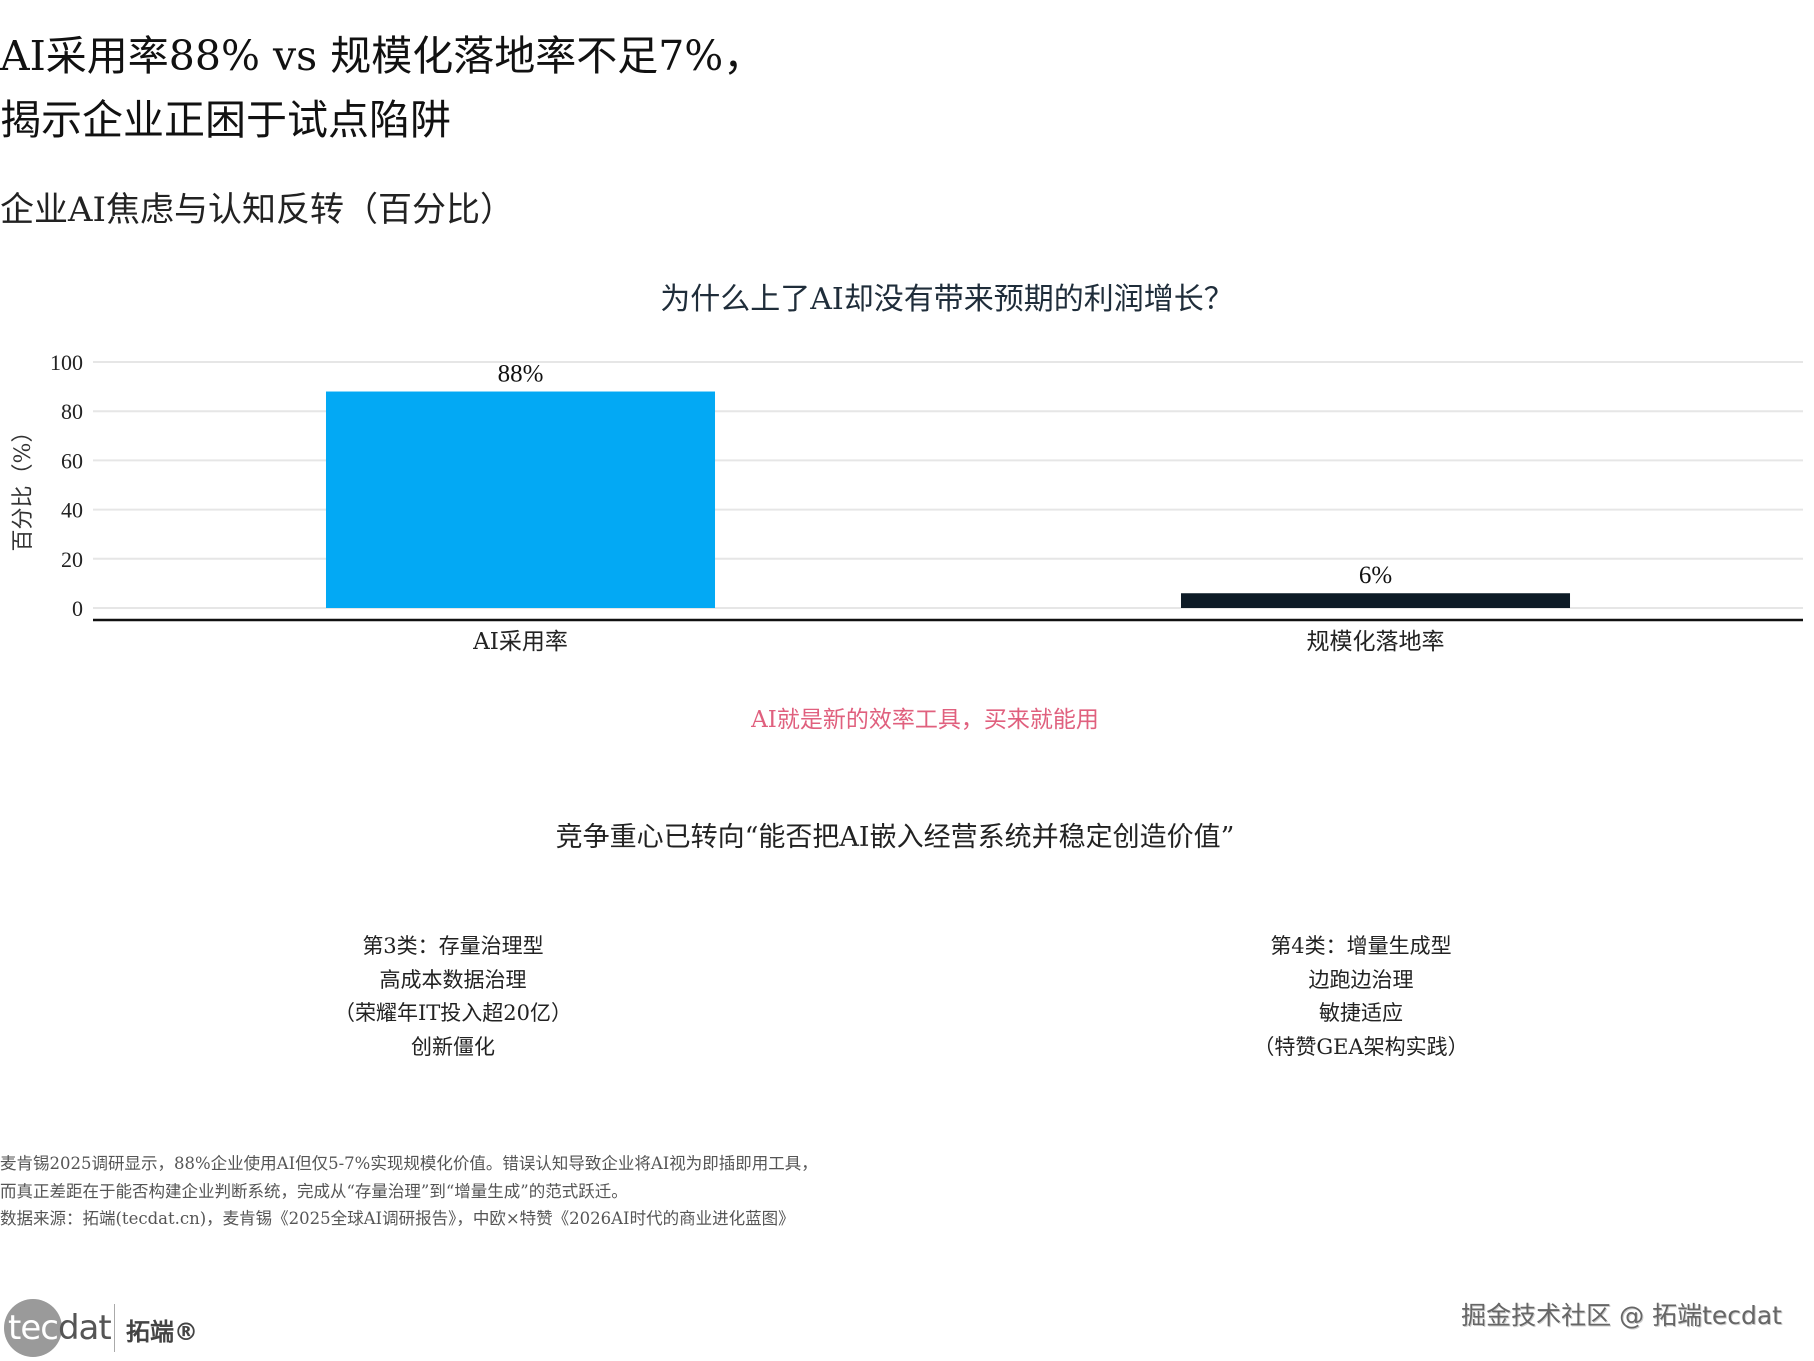 The width and height of the screenshot is (1814, 1361). What do you see at coordinates (225, 120) in the screenshot?
I see `title-line-2: 揭示企业正困于试点陷阱` at bounding box center [225, 120].